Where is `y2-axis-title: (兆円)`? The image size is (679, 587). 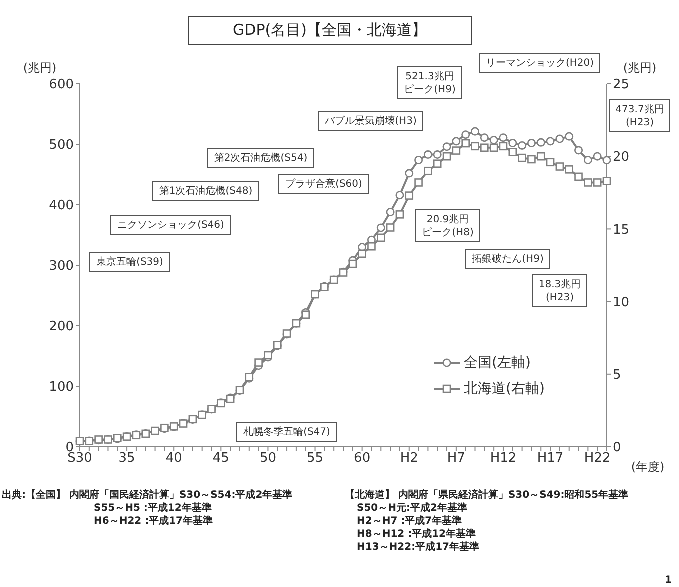
y2-axis-title: (兆円) is located at coordinates (640, 68).